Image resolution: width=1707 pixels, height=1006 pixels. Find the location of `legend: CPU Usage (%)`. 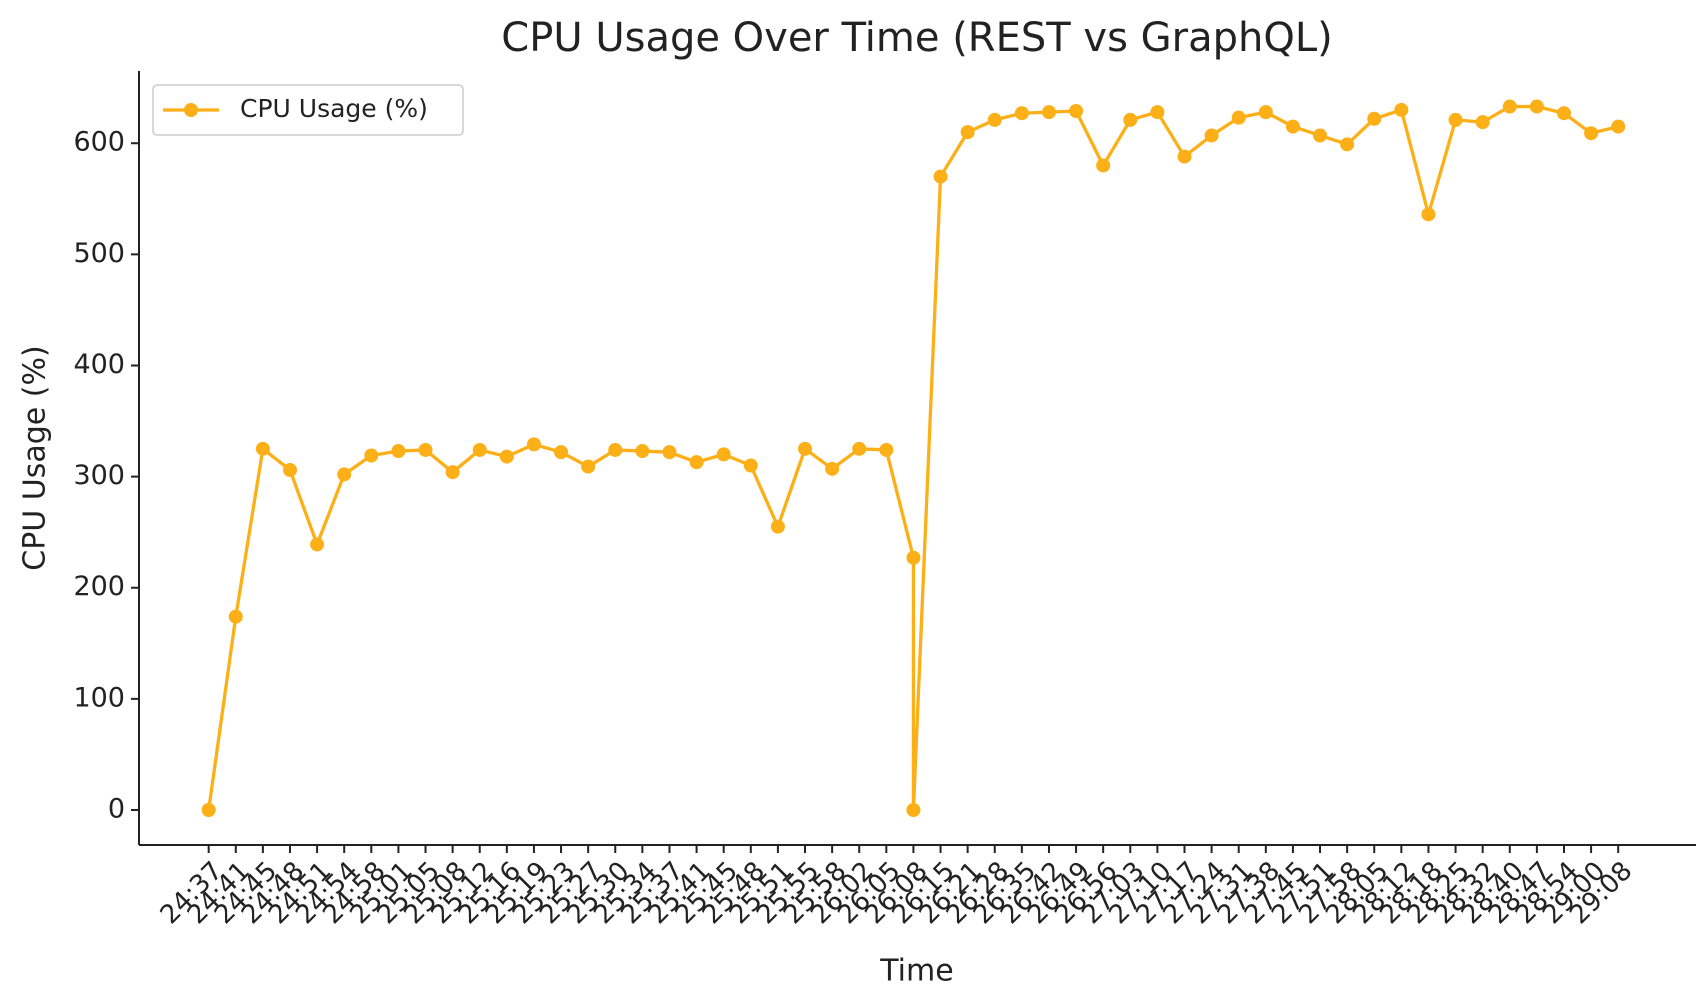

legend: CPU Usage (%) is located at coordinates (308, 110).